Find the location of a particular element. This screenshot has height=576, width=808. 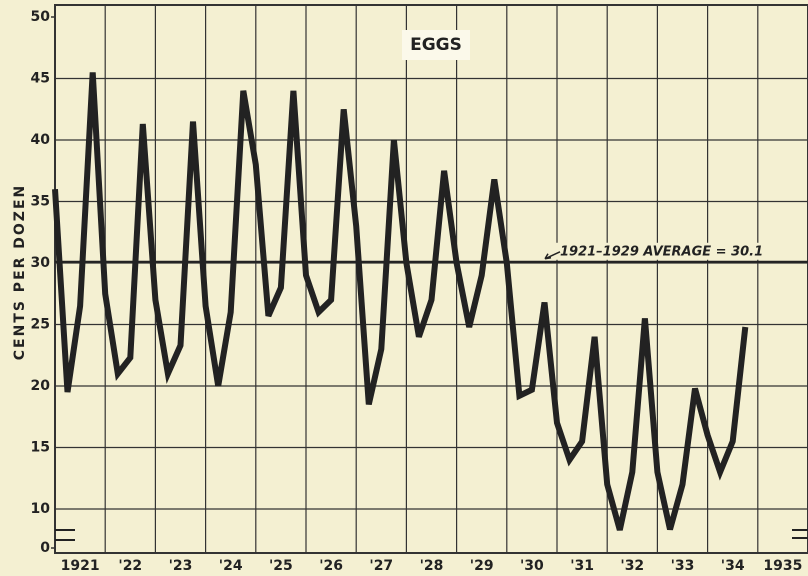

y-tick-label: 30 is located at coordinates (41, 263).